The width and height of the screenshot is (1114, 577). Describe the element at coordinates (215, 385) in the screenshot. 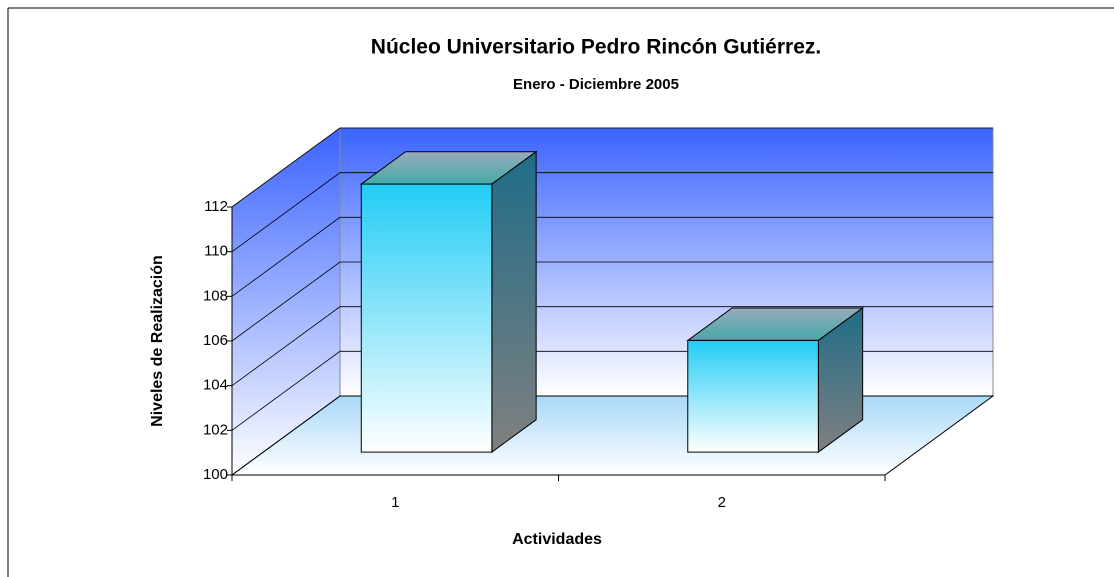

I see `y-tick-label: 104` at that location.